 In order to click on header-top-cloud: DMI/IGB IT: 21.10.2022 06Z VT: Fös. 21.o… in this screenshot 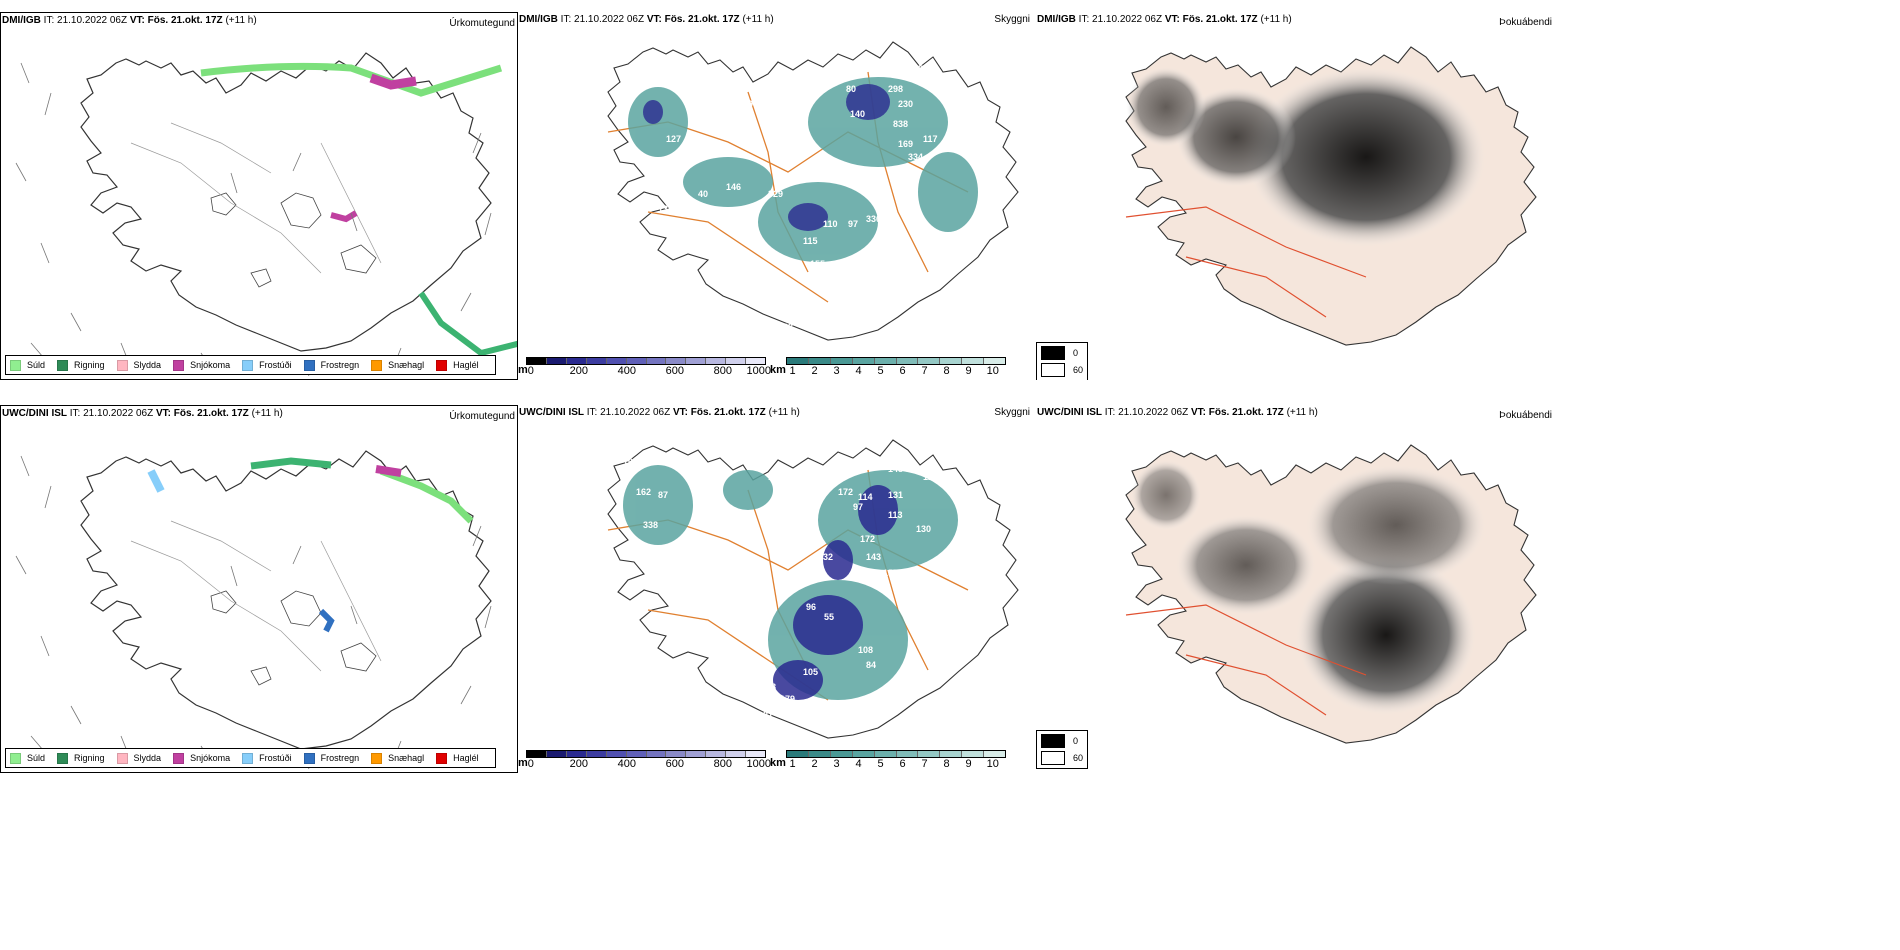, I will do `click(646, 19)`.